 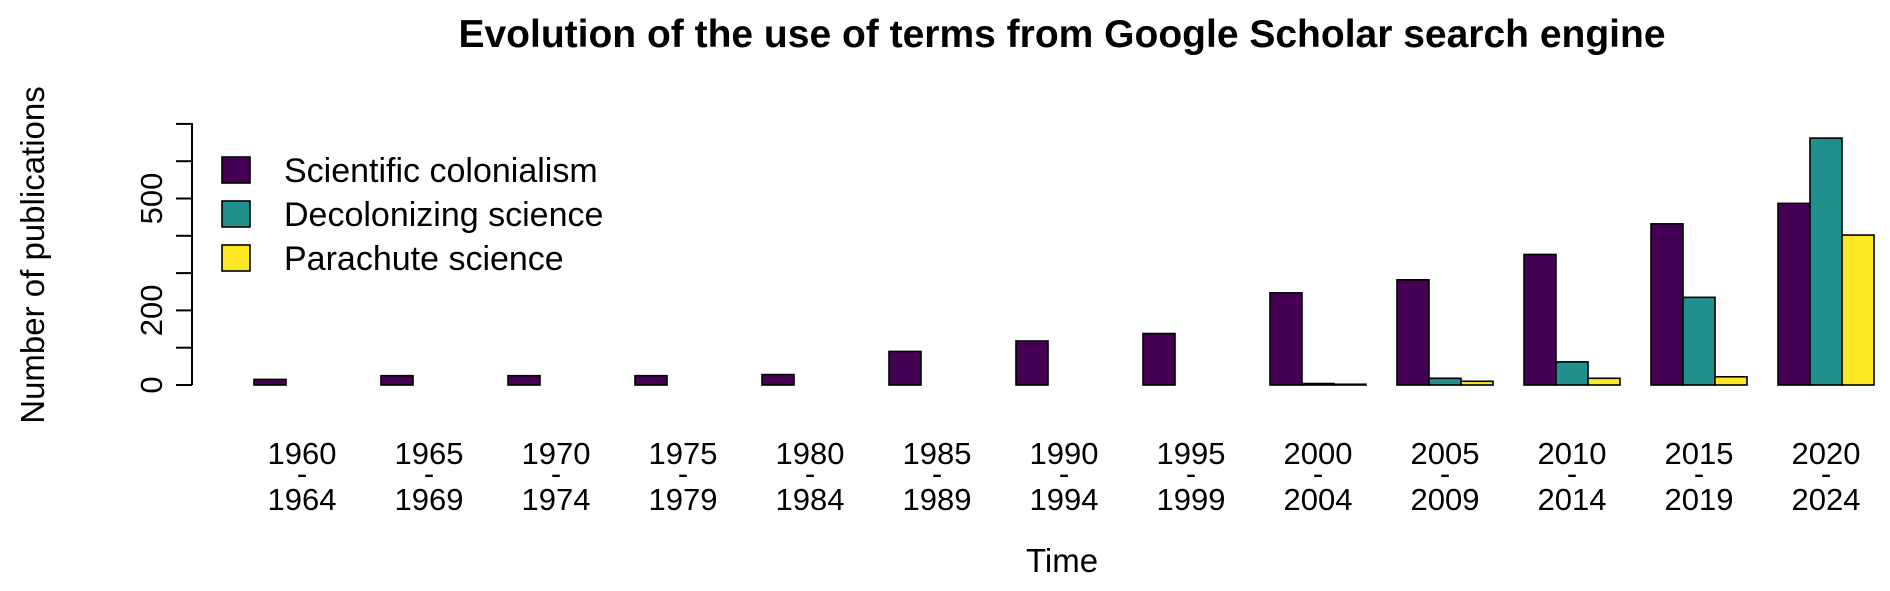 What do you see at coordinates (1699, 476) in the screenshot?
I see `x-tick-label: 2015 -2019` at bounding box center [1699, 476].